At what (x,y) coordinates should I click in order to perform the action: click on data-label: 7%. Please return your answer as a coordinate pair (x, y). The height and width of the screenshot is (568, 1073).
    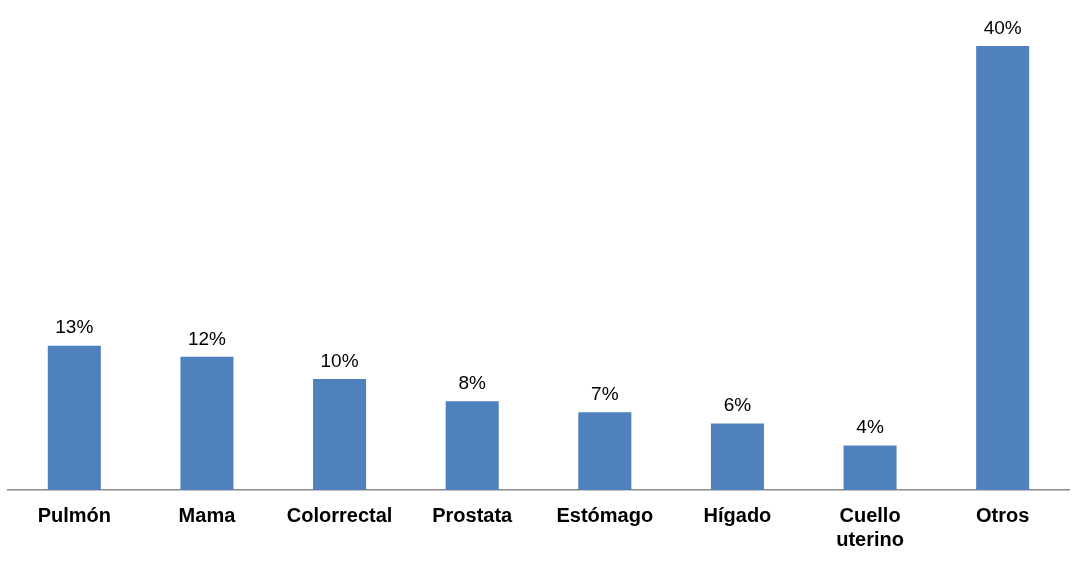
    Looking at the image, I should click on (605, 394).